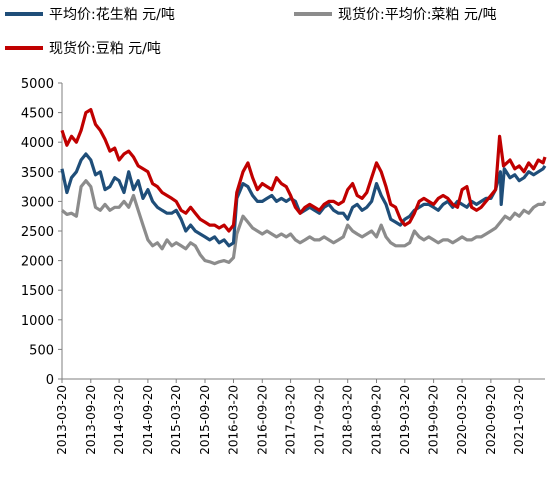  I want to click on x-tick-label: 2019-03-20, so click(405, 420).